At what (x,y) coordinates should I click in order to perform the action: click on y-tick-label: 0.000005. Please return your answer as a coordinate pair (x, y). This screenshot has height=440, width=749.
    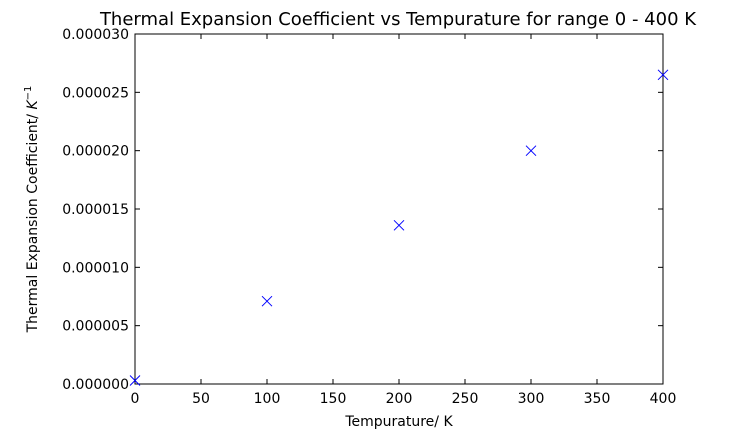
    Looking at the image, I should click on (95, 327).